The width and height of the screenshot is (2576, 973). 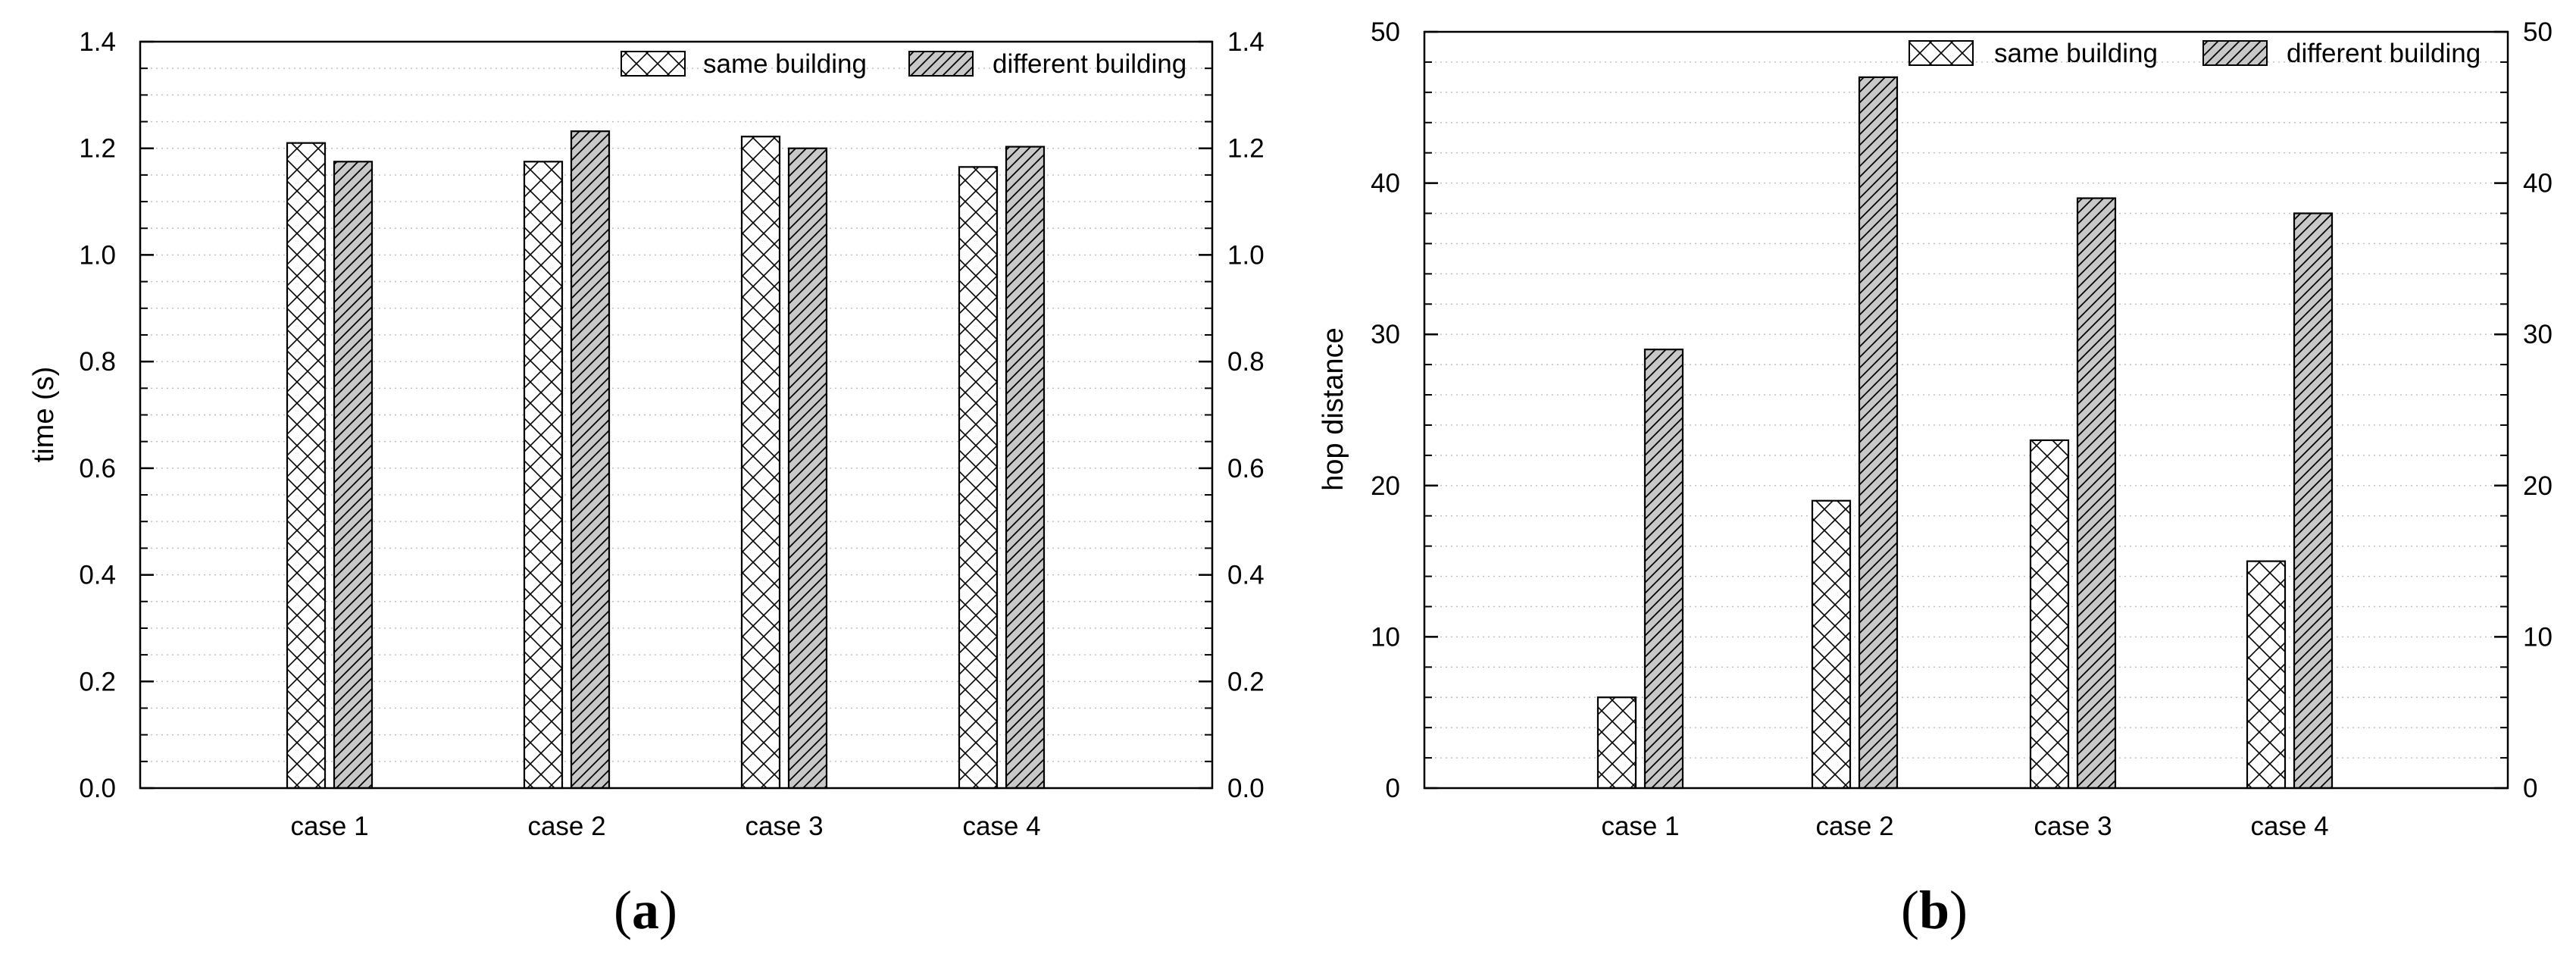 What do you see at coordinates (98, 575) in the screenshot?
I see `panel-a-ytick-label: 0.4` at bounding box center [98, 575].